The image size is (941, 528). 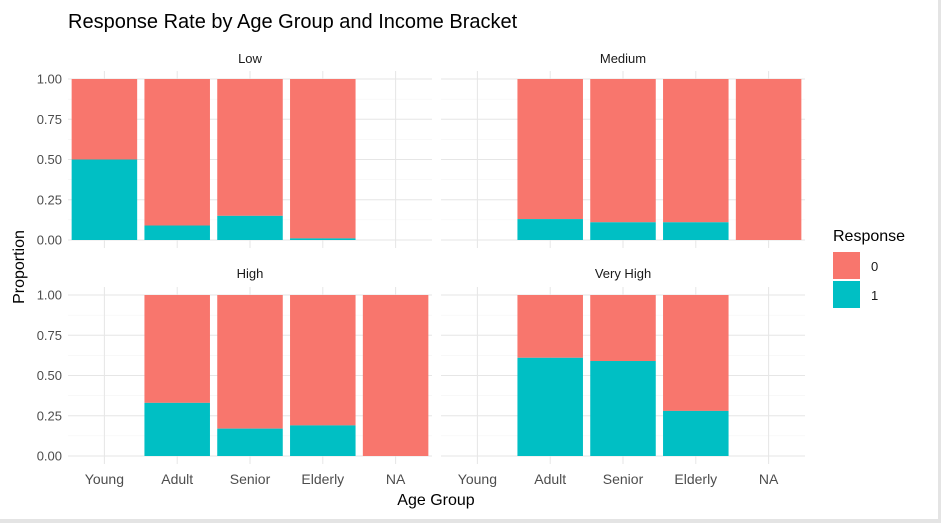 I want to click on facet-title: High, so click(x=250, y=273).